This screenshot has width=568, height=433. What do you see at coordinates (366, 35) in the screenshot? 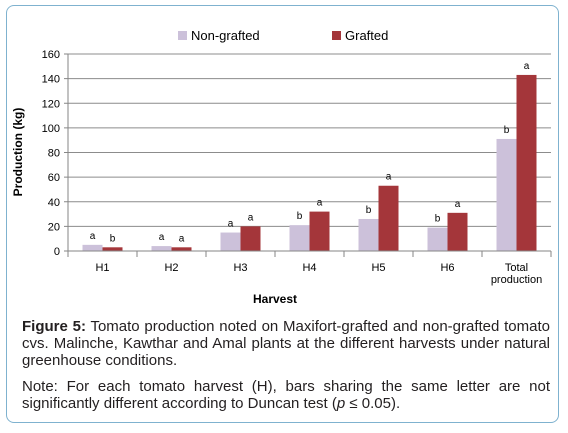
I see `legend-label: Grafted` at bounding box center [366, 35].